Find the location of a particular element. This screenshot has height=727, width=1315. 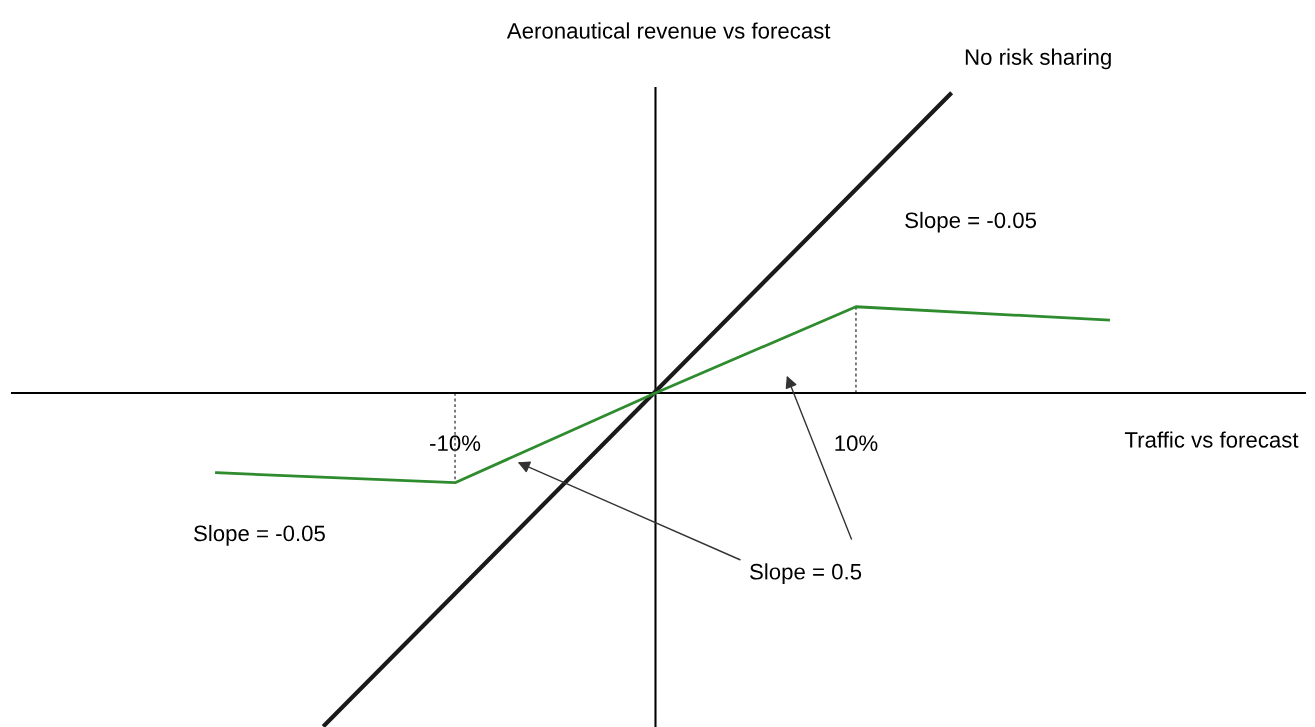

annotation: Slope = 0.5 is located at coordinates (806, 573).